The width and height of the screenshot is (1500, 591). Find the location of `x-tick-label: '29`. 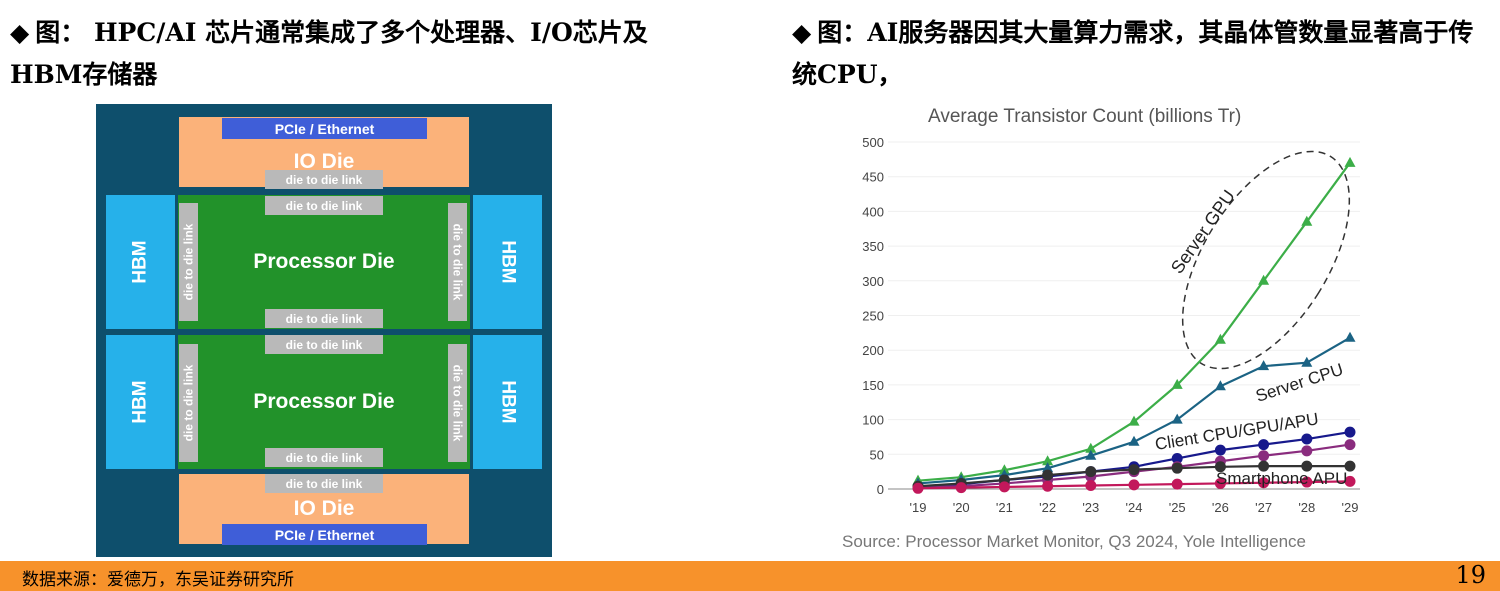

x-tick-label: '29 is located at coordinates (1350, 507).